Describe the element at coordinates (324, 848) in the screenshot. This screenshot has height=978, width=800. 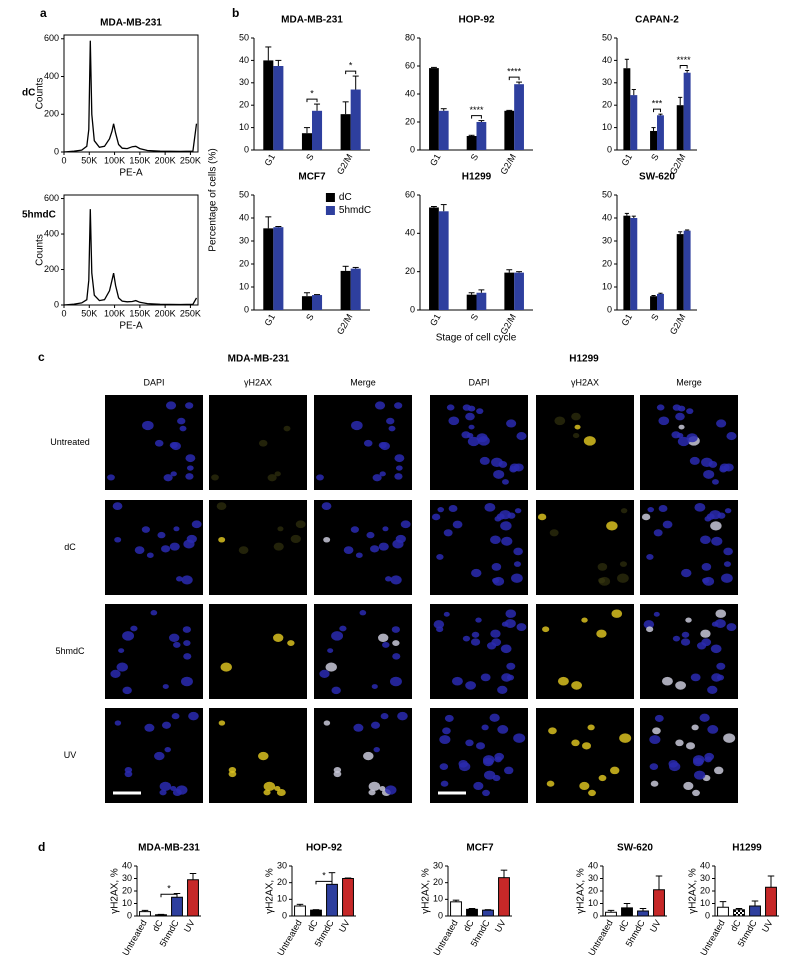
I see `chart-title: HOP-92` at that location.